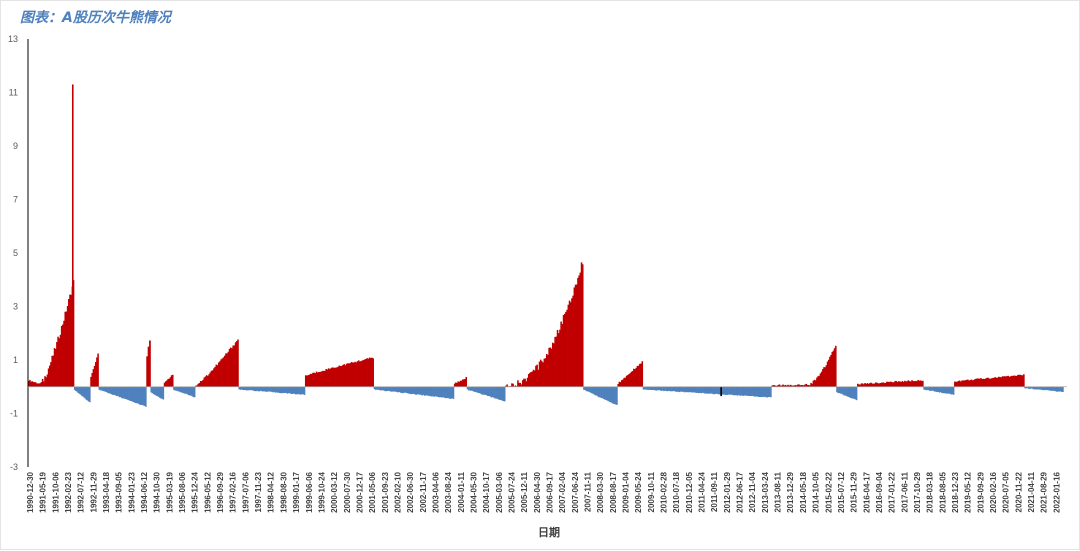 The height and width of the screenshot is (551, 1080). I want to click on x-tick-label: 2015-11-29, so click(854, 491).